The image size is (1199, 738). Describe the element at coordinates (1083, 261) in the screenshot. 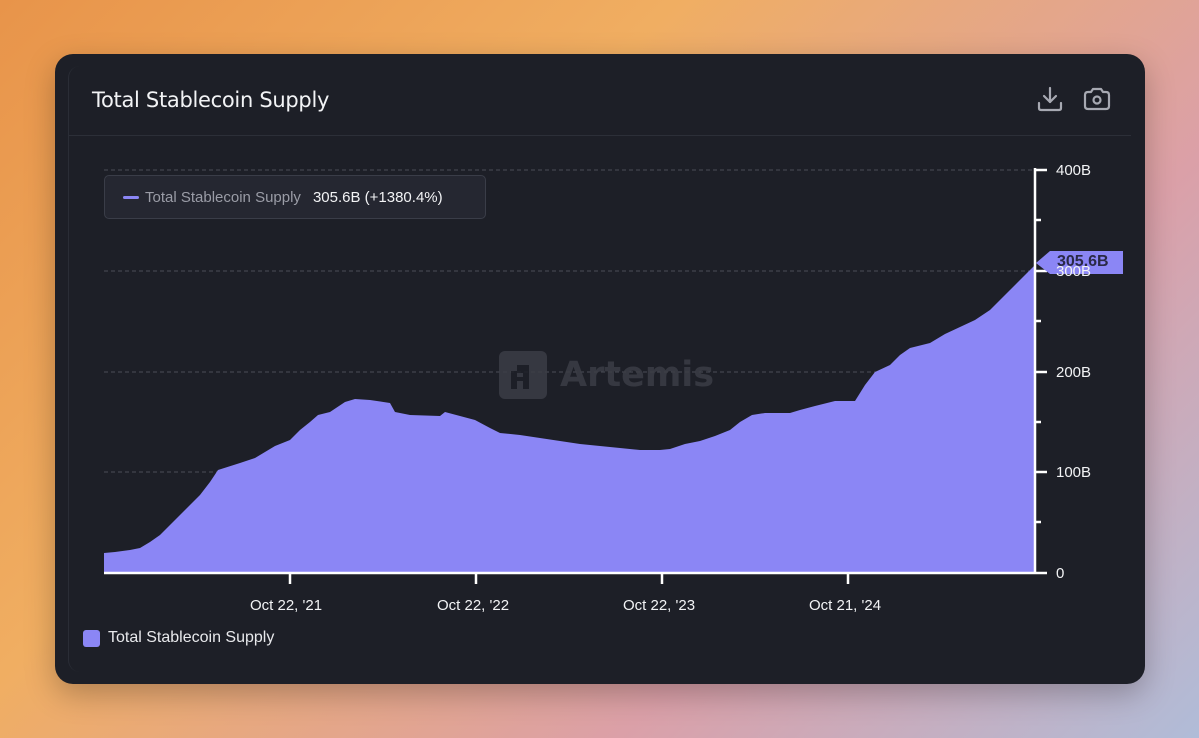

I see `current-value-badge-text: 305.6B` at that location.